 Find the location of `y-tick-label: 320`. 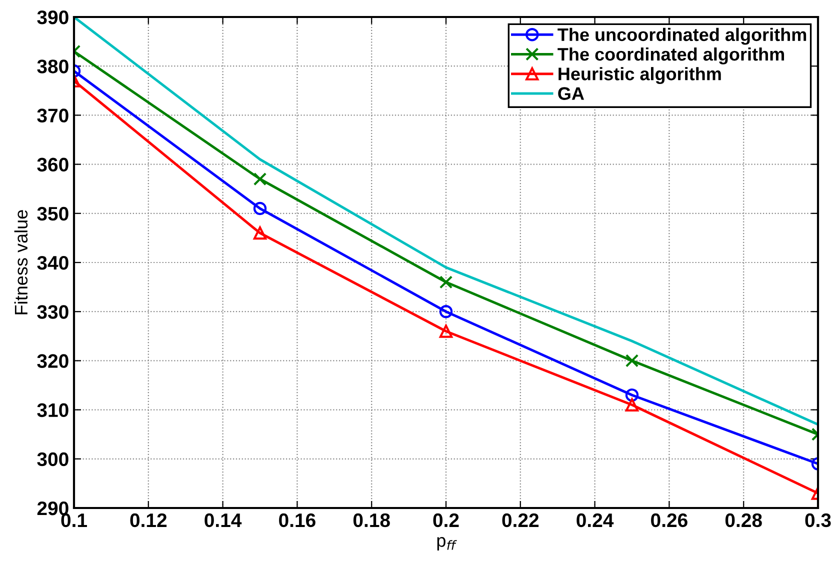

y-tick-label: 320 is located at coordinates (52, 361).